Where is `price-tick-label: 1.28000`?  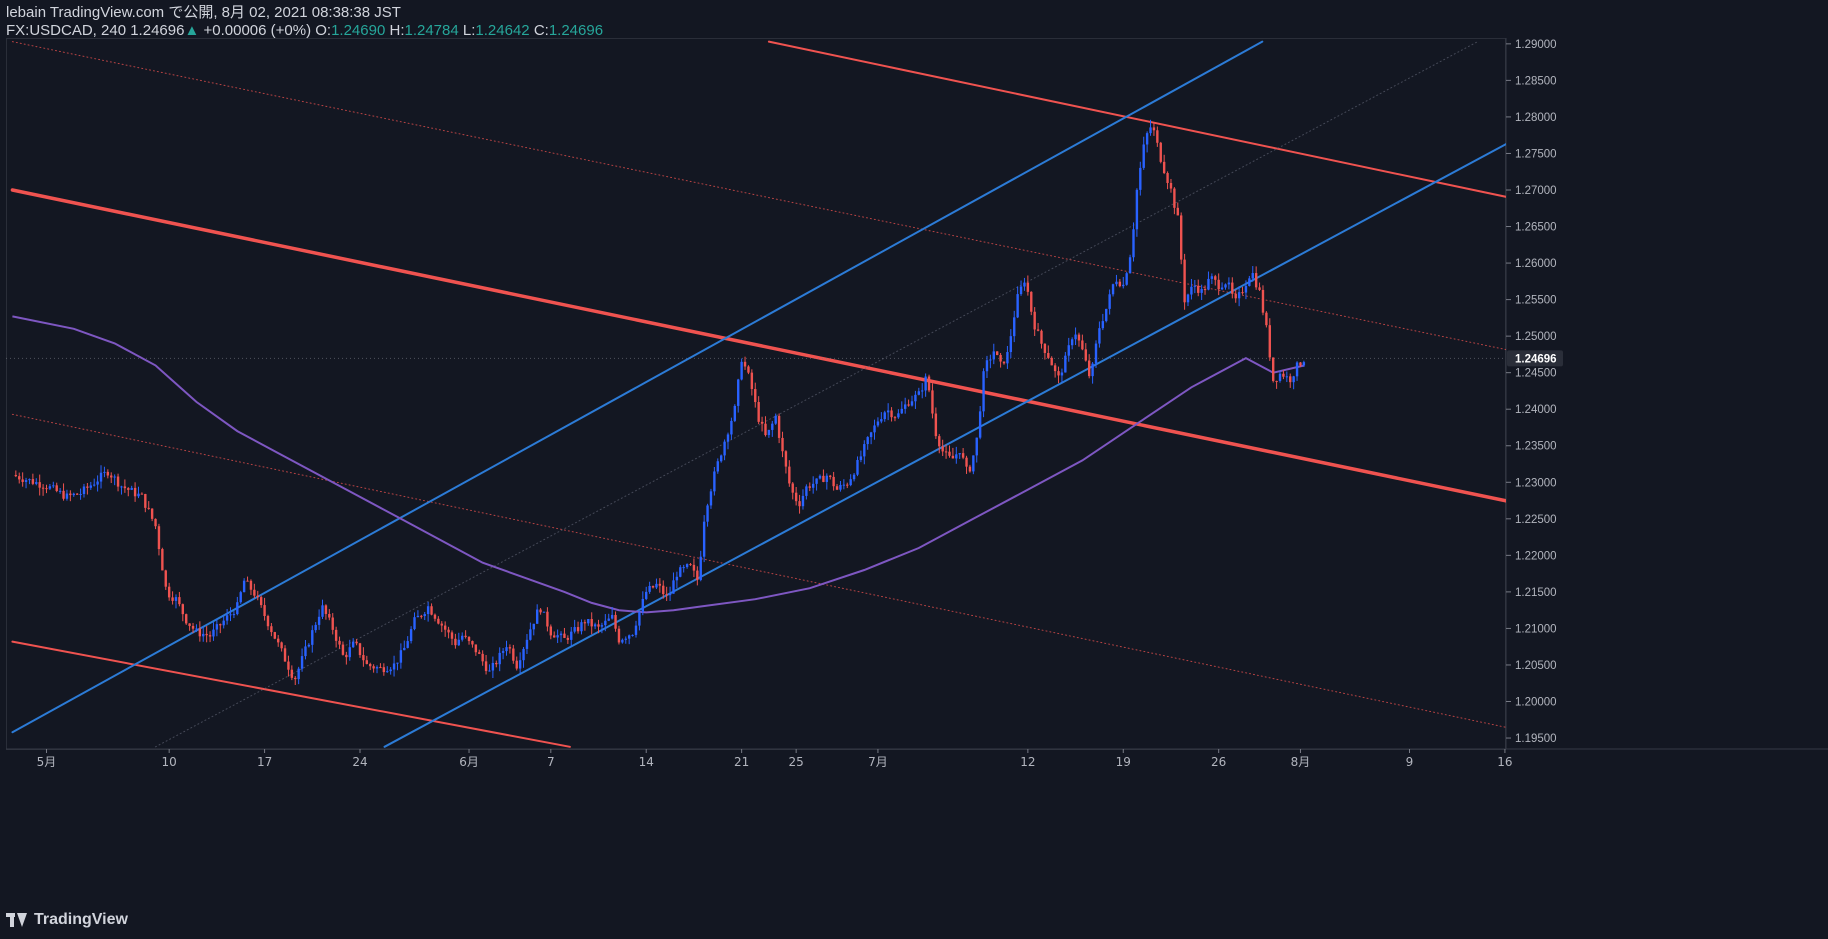 price-tick-label: 1.28000 is located at coordinates (1536, 118).